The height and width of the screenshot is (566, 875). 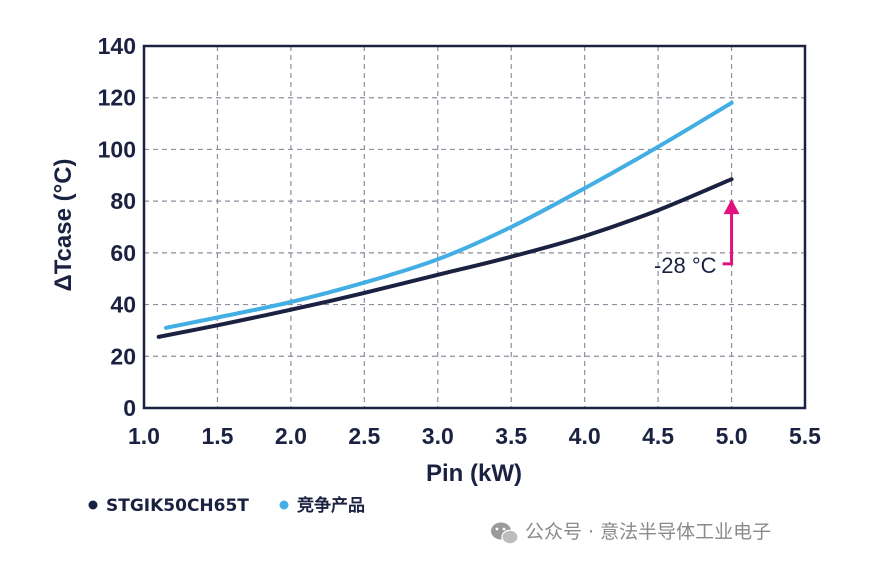 I want to click on x-tick-label: 4.5, so click(x=658, y=436).